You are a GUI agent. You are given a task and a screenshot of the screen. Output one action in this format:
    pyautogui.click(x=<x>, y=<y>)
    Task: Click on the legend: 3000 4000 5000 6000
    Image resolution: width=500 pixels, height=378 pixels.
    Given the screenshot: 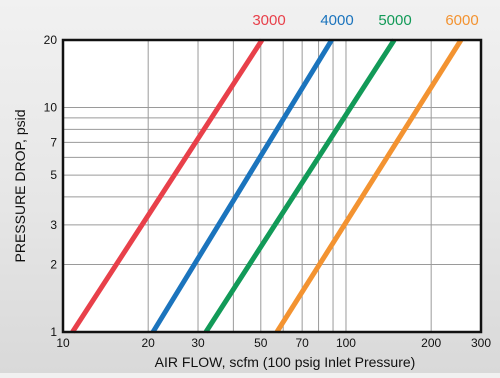 What is the action you would take?
    pyautogui.click(x=365, y=20)
    